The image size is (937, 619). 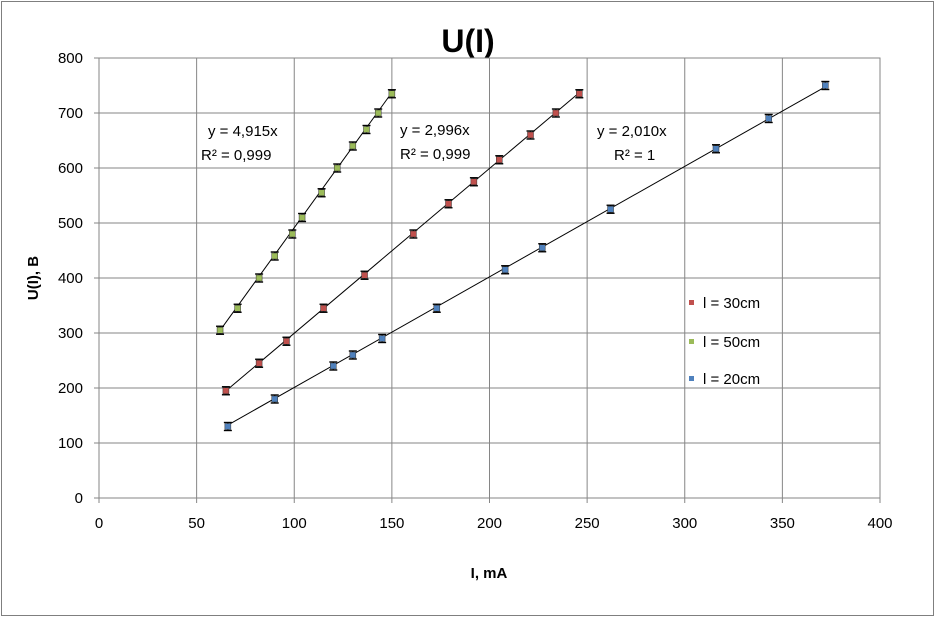 I want to click on y-tick-label: 800, so click(x=70, y=58).